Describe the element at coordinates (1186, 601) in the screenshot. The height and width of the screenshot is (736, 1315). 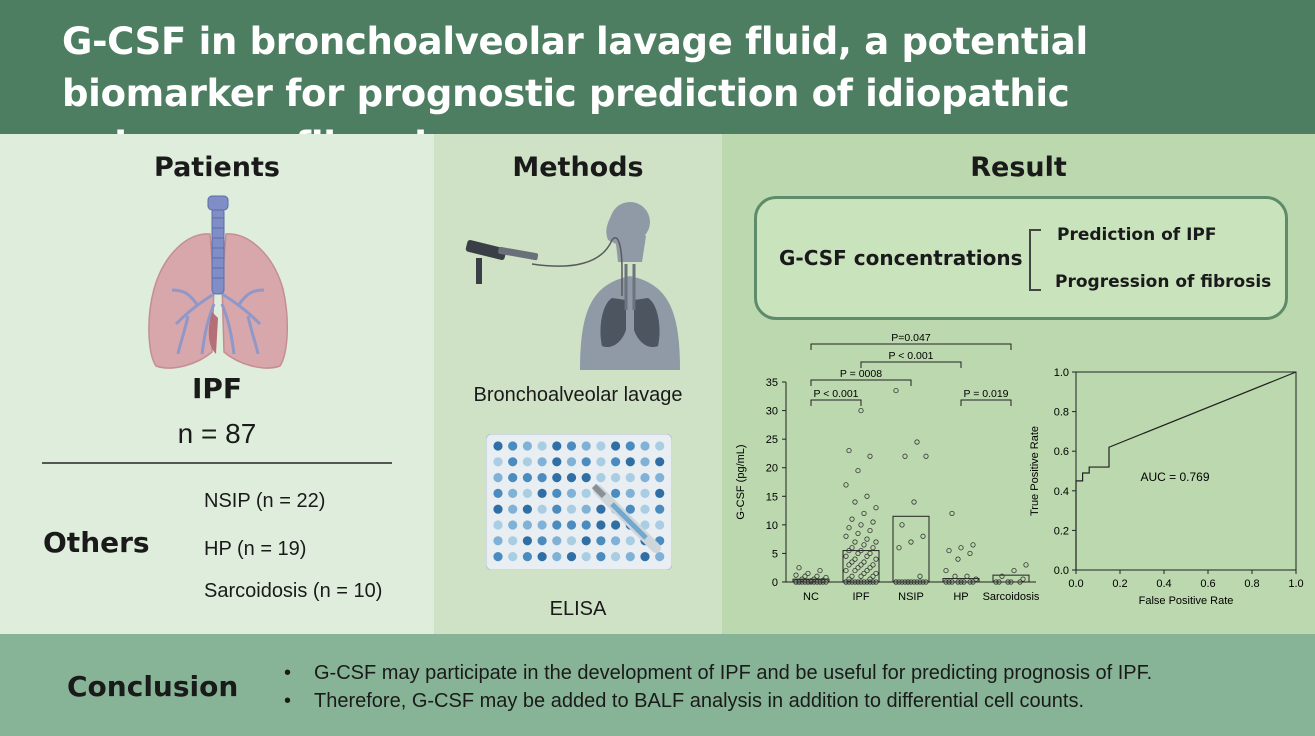
I see `x-axis-label: False Positive Rate` at that location.